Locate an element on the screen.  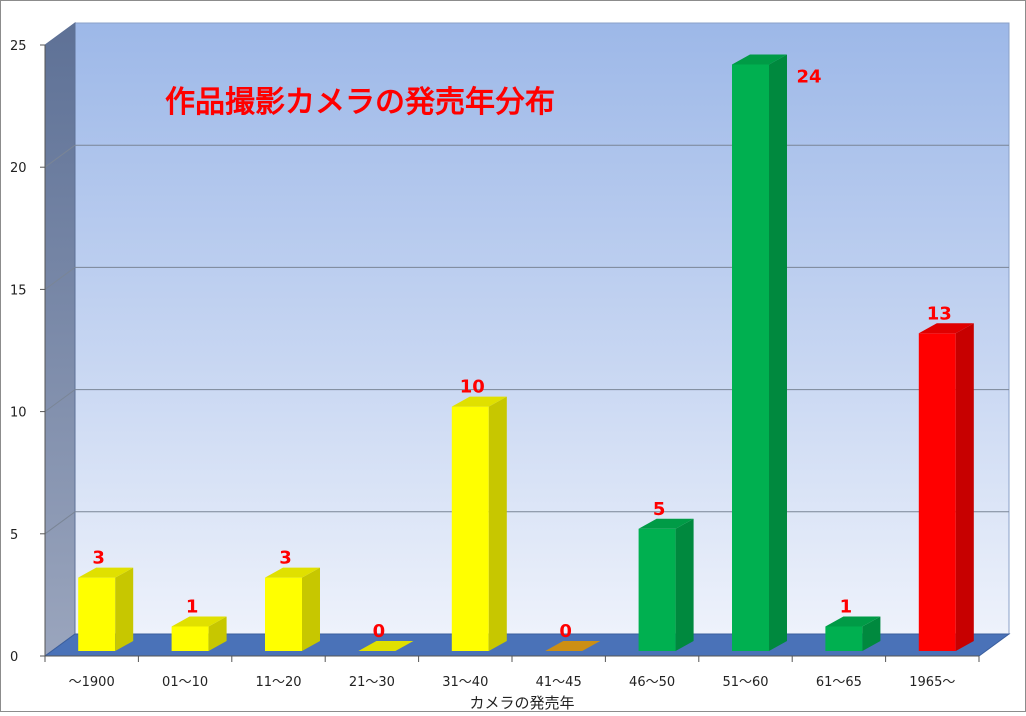
x-tick-label: 51～60 is located at coordinates (745, 682).